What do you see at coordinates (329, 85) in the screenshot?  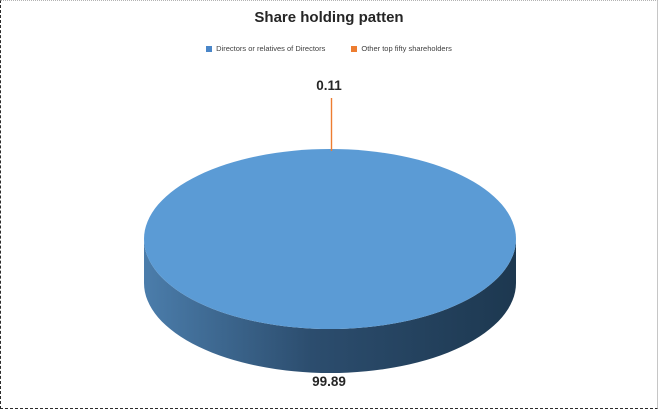 I see `data-label-small-slice: 0.11` at bounding box center [329, 85].